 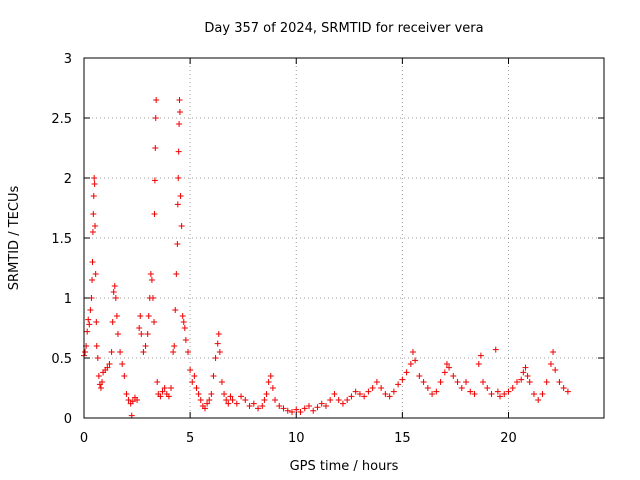 I want to click on x-tick-label: 0, so click(x=84, y=438).